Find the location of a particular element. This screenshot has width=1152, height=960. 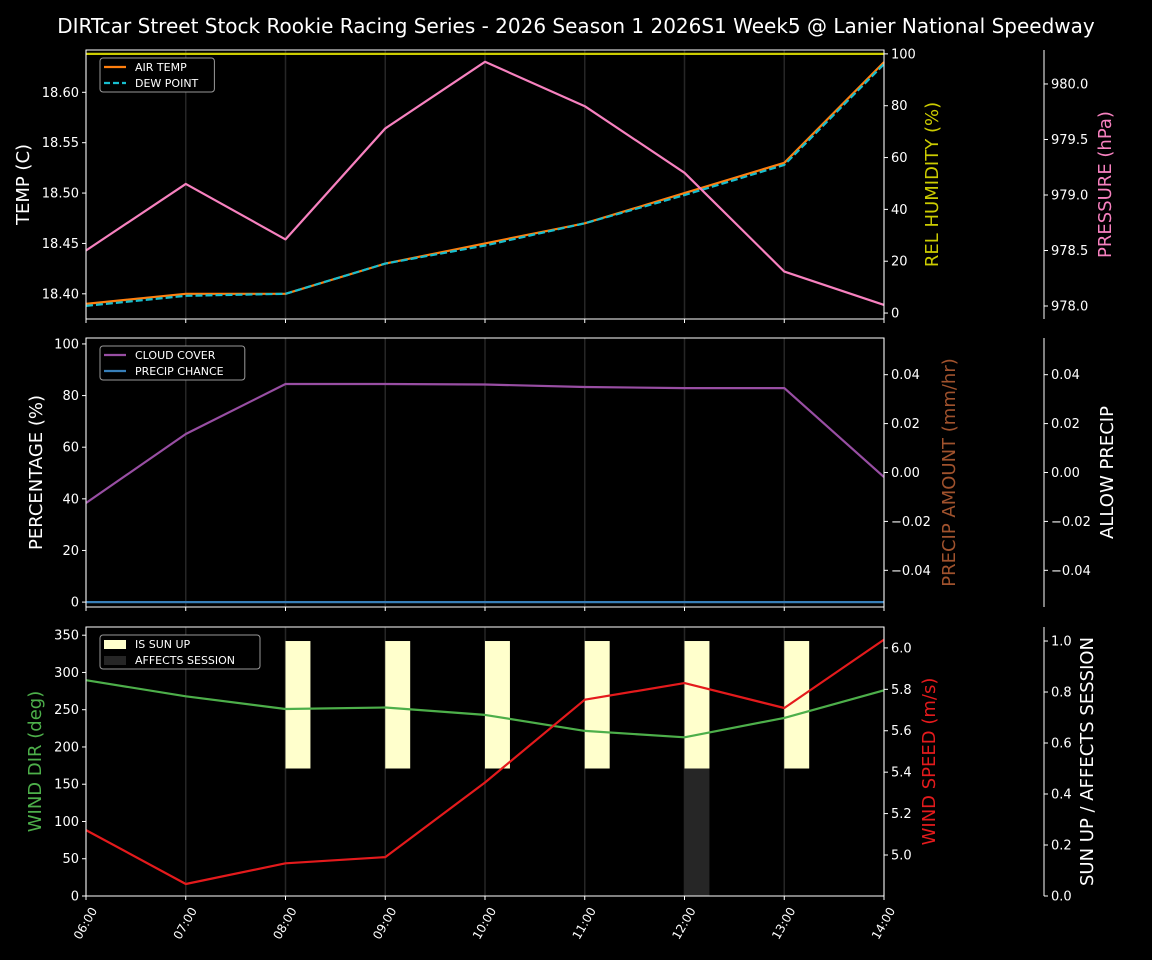

y-tick-label: 5.2 is located at coordinates (901, 814).